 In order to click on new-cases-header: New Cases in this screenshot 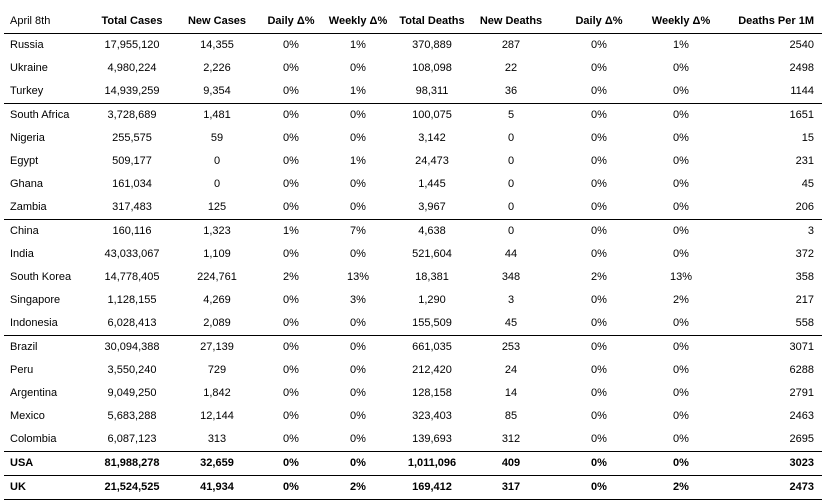, I will do `click(217, 22)`.